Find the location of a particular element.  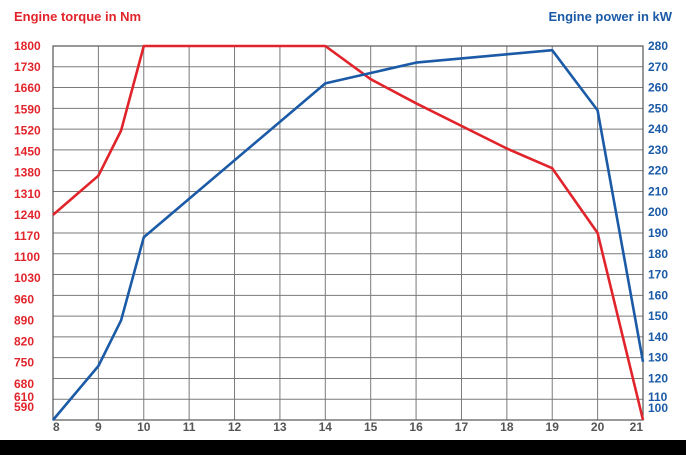

right-tick-label: 110 is located at coordinates (658, 397).